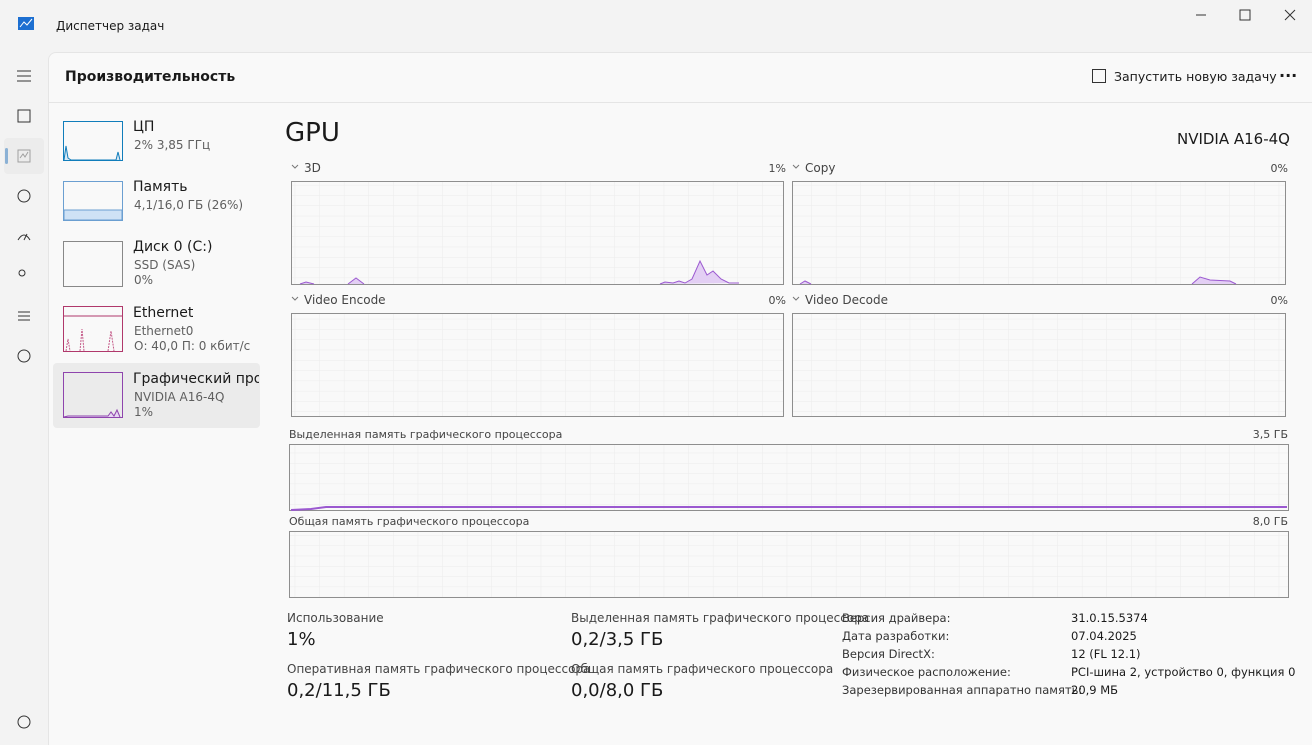  What do you see at coordinates (196, 379) in the screenshot?
I see `sidebar-item-name: Графический про` at bounding box center [196, 379].